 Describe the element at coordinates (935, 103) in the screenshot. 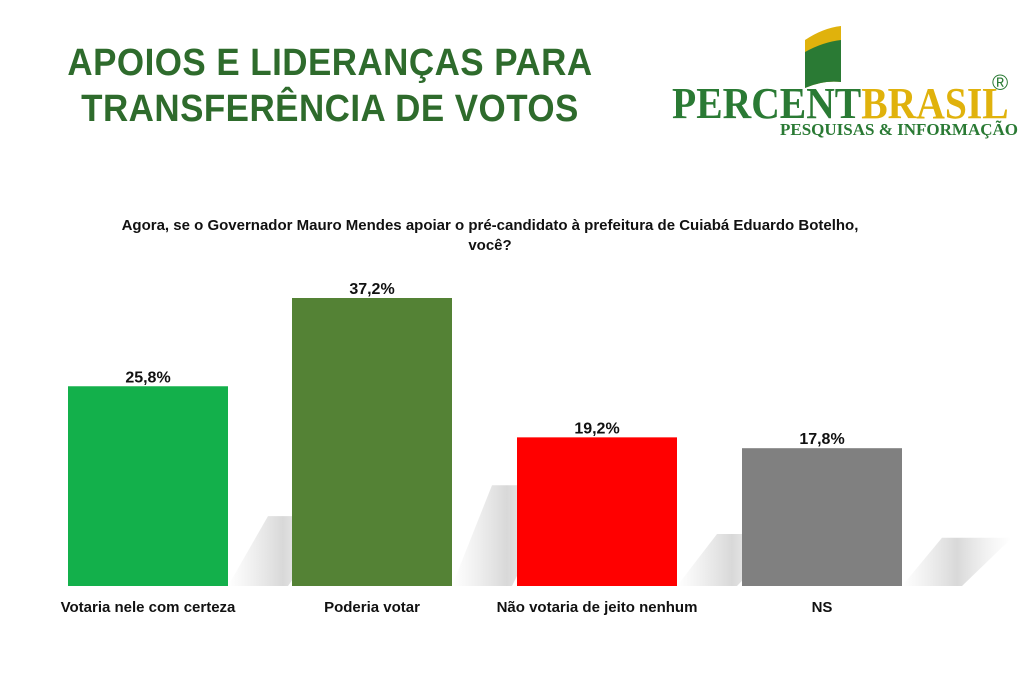

I see `logo-word-brasil: BRASIL` at that location.